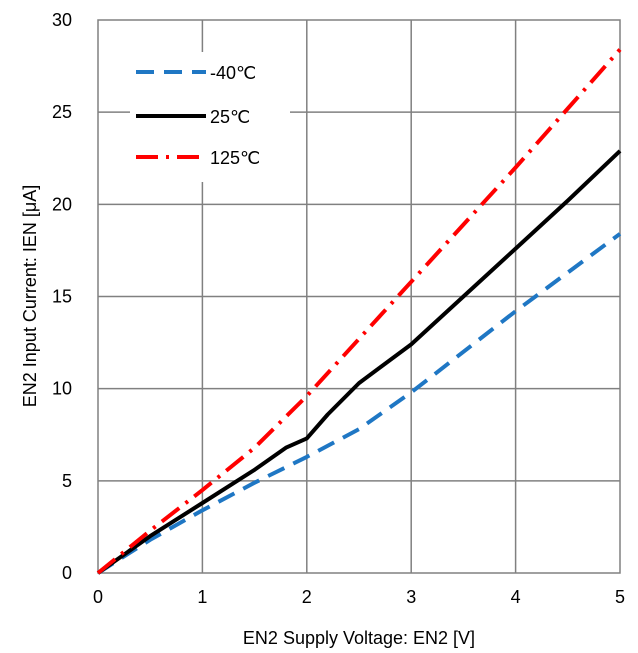  What do you see at coordinates (233, 73) in the screenshot?
I see `legend-label-minus40: -40℃` at bounding box center [233, 73].